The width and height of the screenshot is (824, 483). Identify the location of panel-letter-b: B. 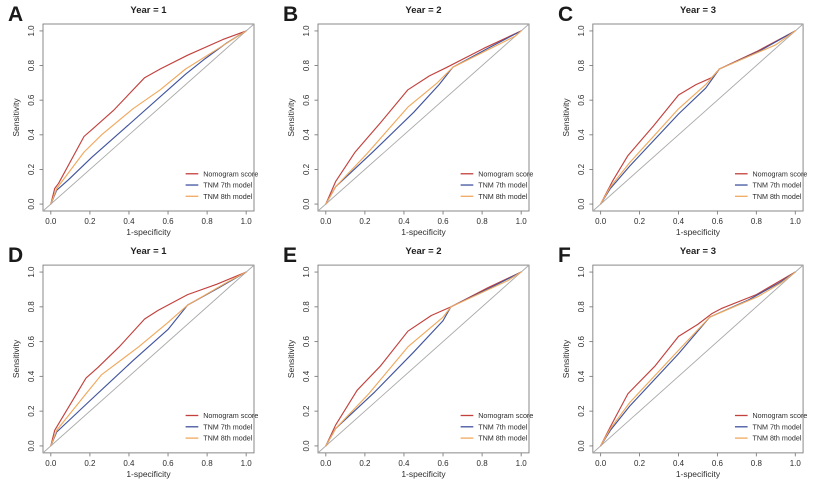
(291, 14).